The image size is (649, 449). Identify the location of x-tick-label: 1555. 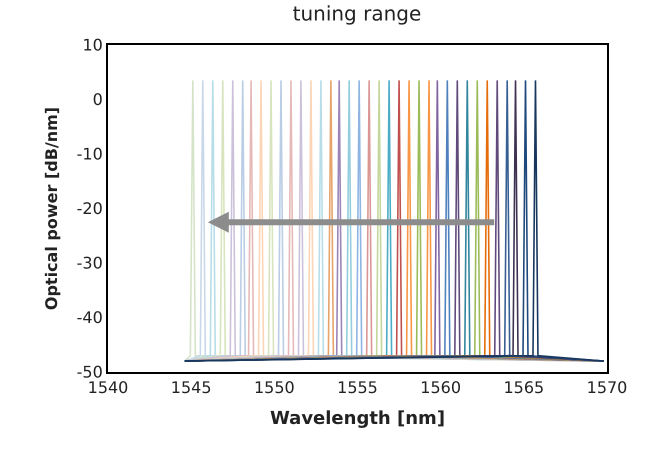
(357, 388).